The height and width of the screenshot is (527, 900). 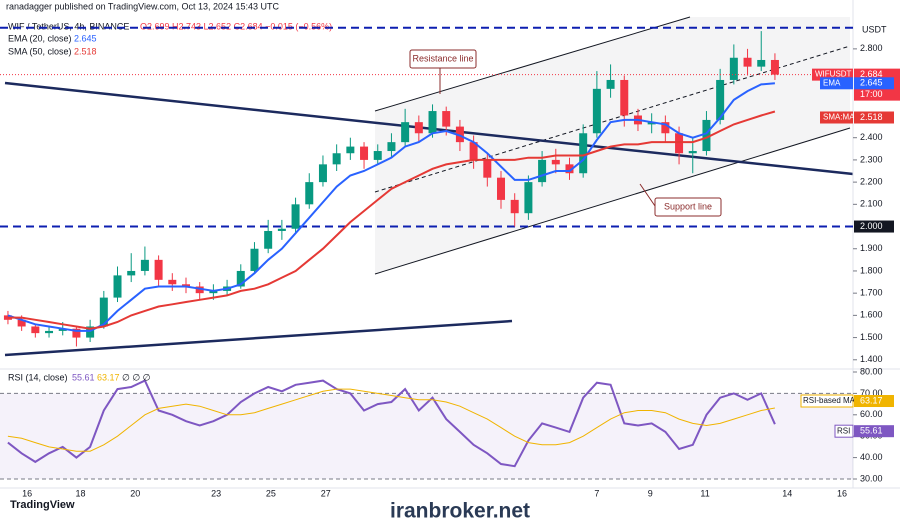 What do you see at coordinates (871, 371) in the screenshot?
I see `y-tick-label: 80.00` at bounding box center [871, 371].